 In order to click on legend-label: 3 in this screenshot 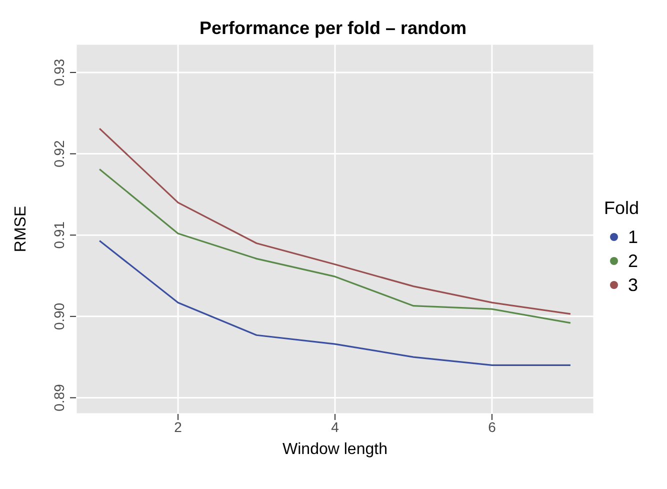, I will do `click(633, 285)`.